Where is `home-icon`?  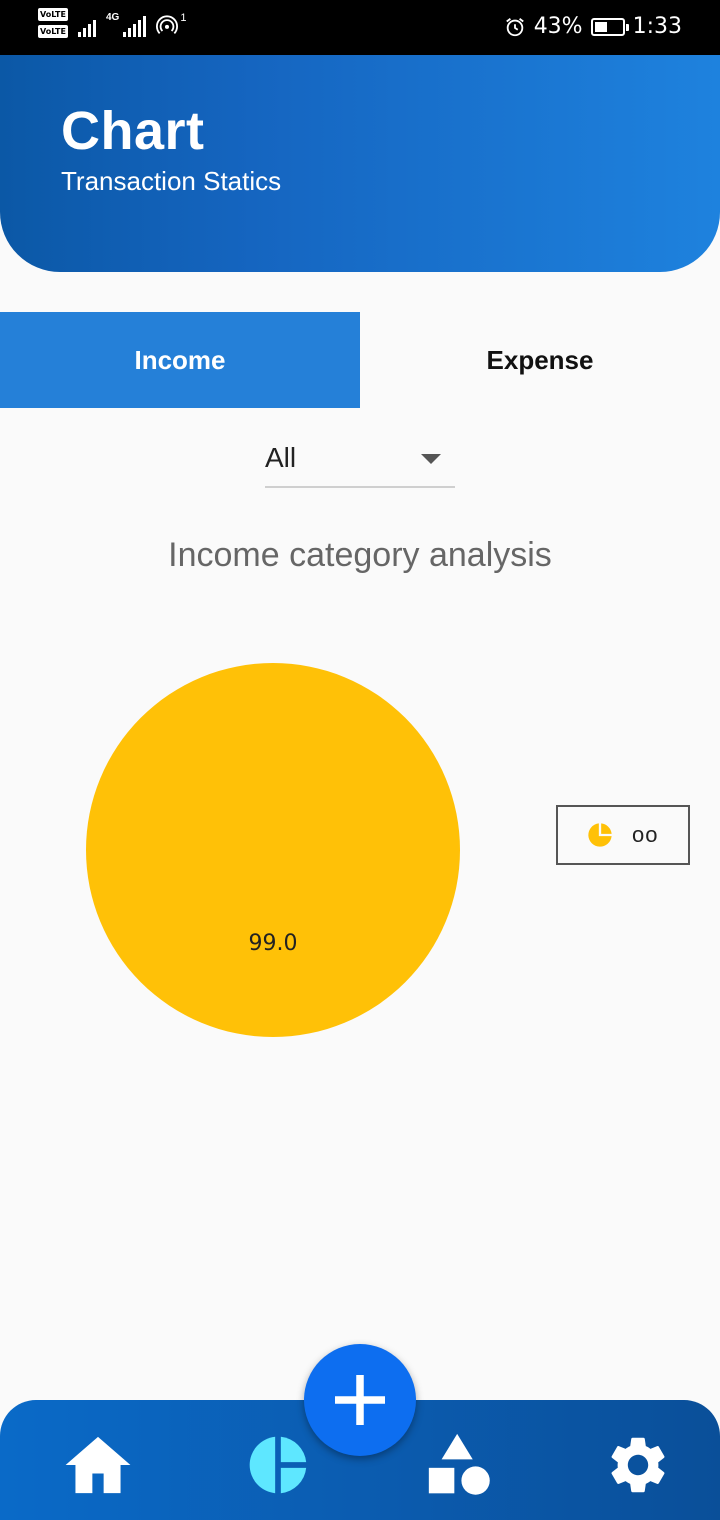
home-icon is located at coordinates (98, 1465).